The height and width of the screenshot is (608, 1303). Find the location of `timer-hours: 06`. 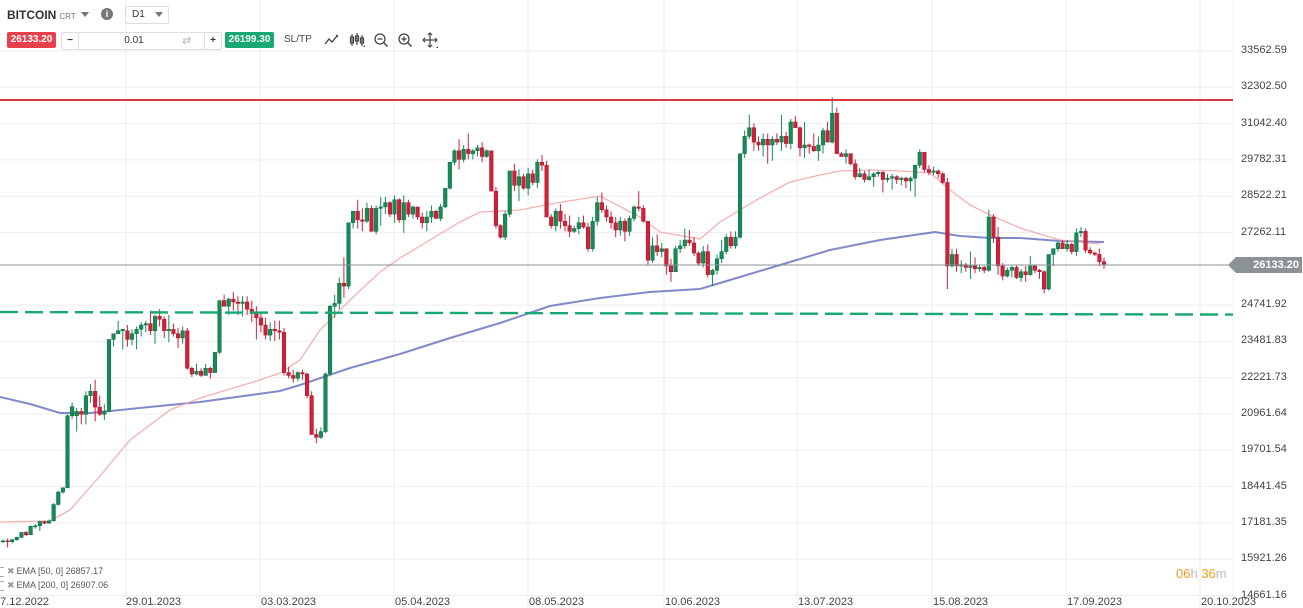

timer-hours: 06 is located at coordinates (1183, 573).